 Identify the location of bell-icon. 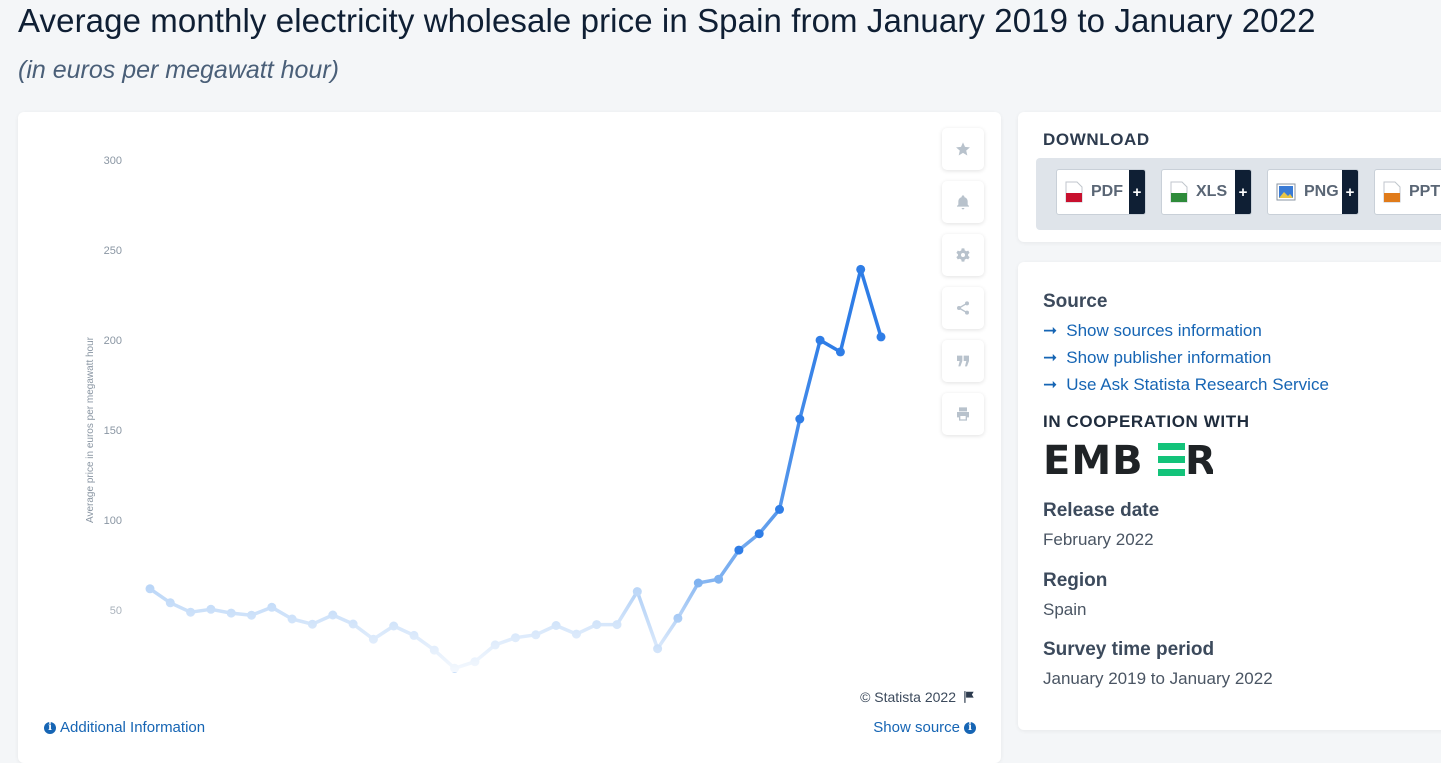
(963, 202).